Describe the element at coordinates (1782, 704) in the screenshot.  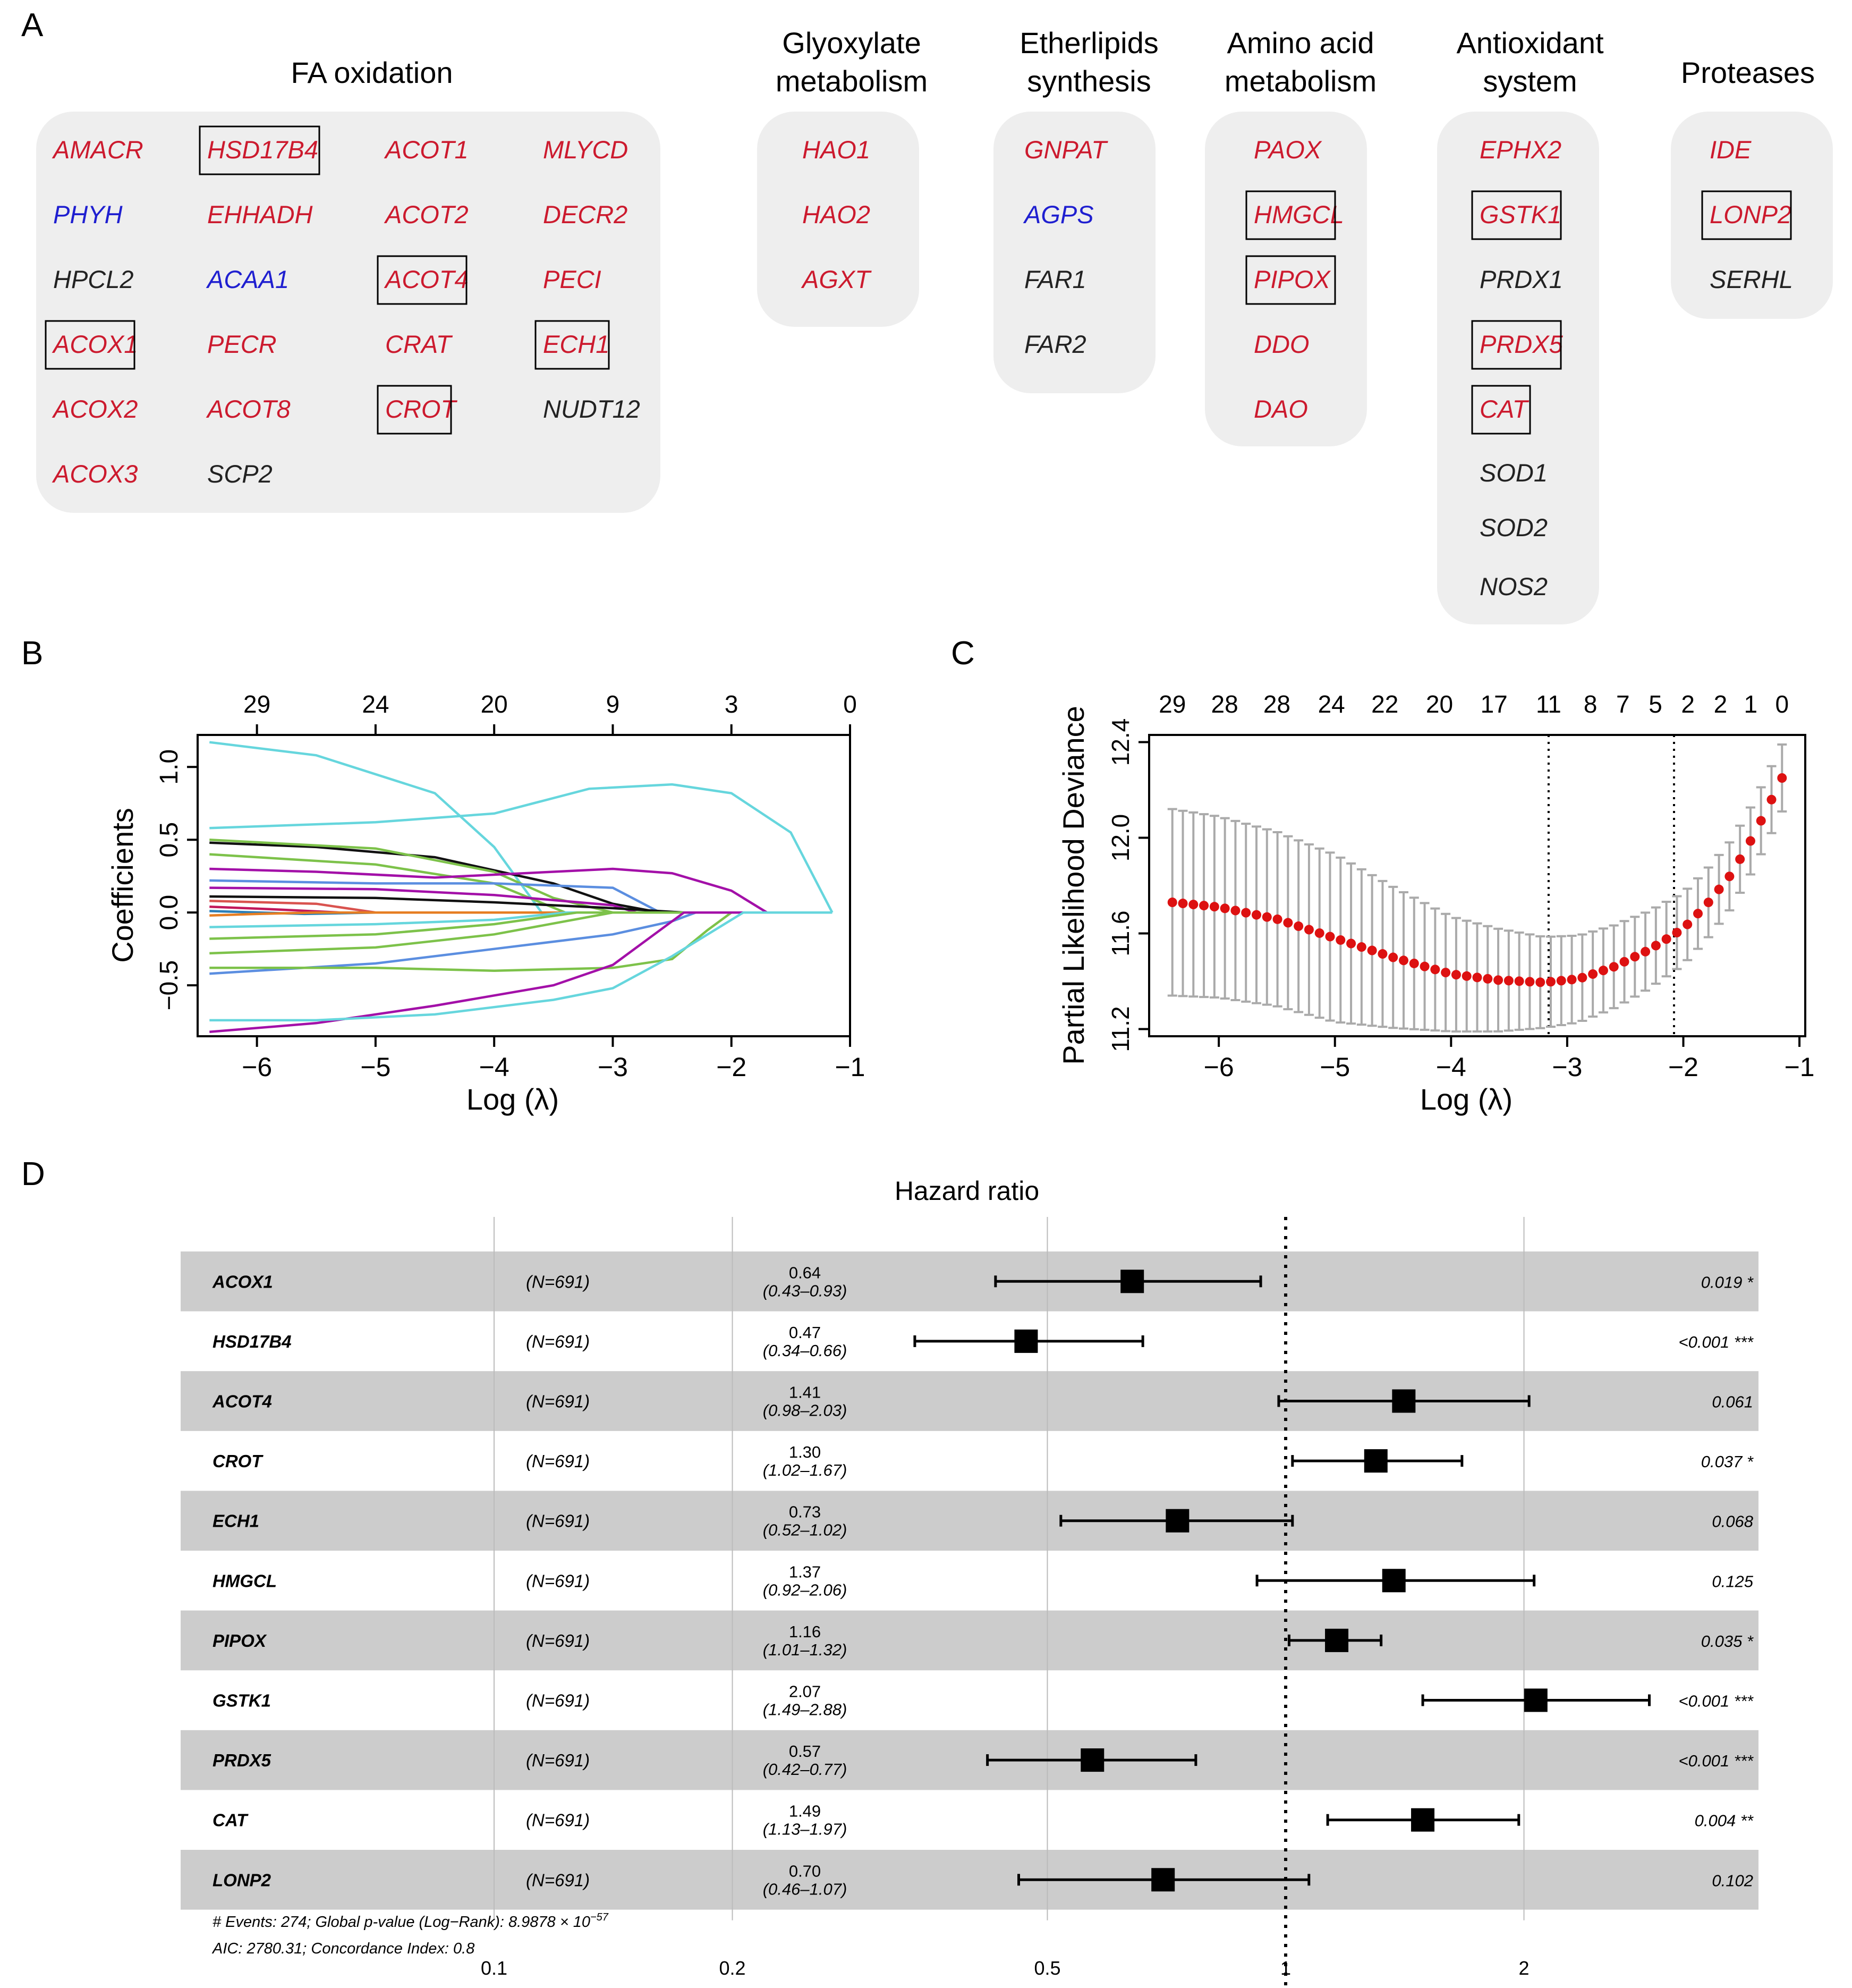
I see `top-tick-label: 0` at that location.